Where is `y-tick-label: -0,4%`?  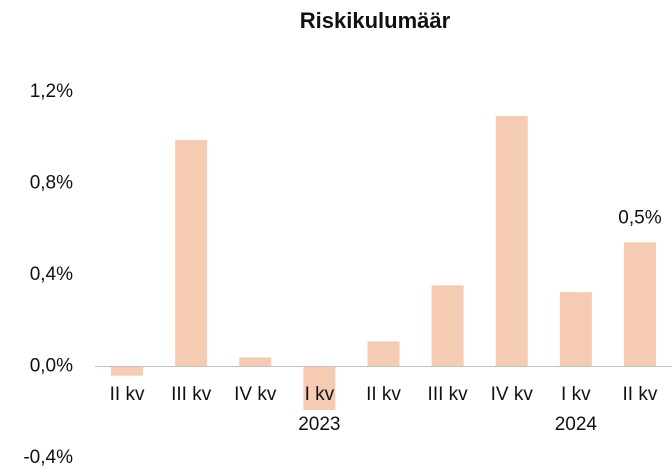
y-tick-label: -0,4% is located at coordinates (48, 457).